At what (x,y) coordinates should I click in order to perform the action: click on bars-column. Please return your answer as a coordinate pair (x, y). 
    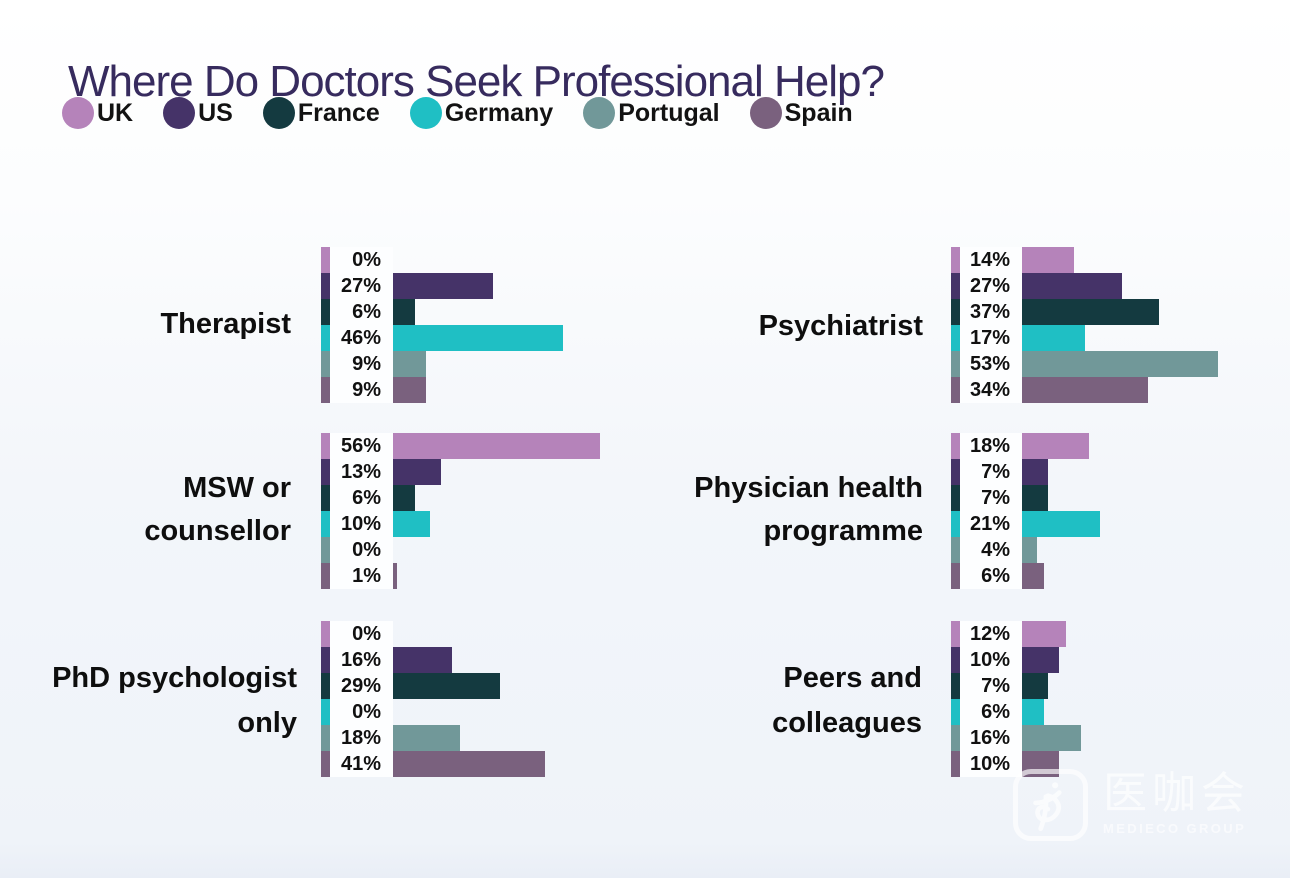
    Looking at the image, I should click on (1052, 699).